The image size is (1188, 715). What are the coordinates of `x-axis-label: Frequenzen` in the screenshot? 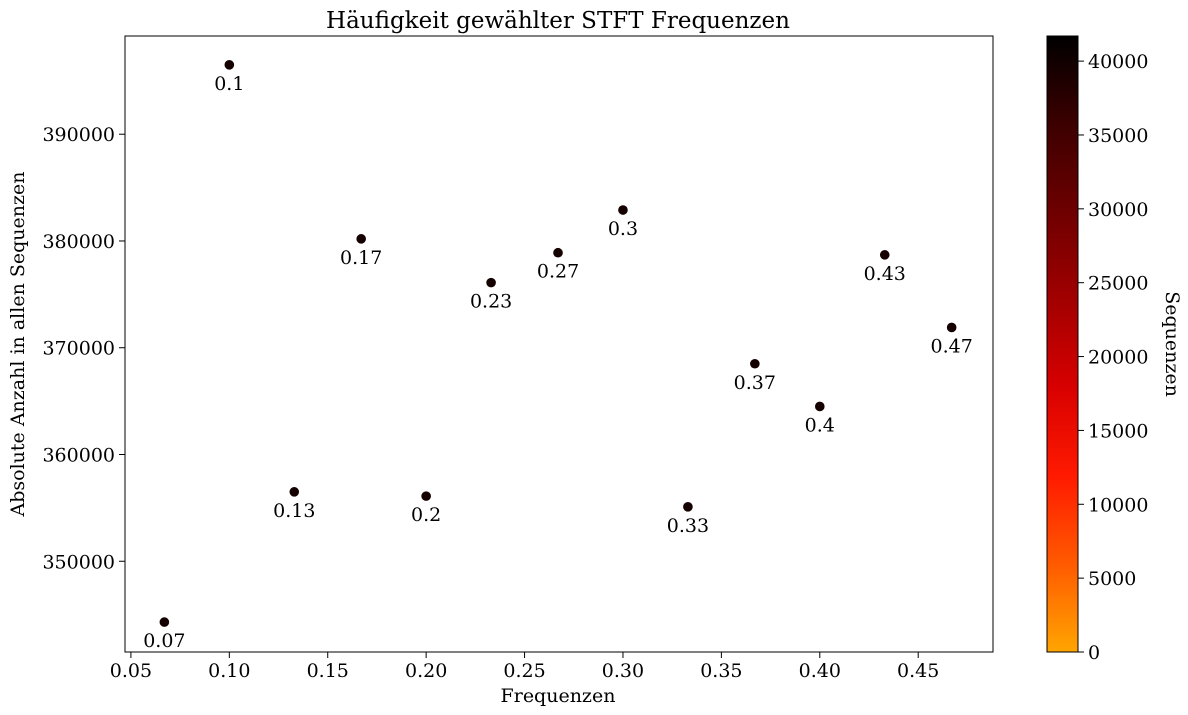 It's located at (558, 696).